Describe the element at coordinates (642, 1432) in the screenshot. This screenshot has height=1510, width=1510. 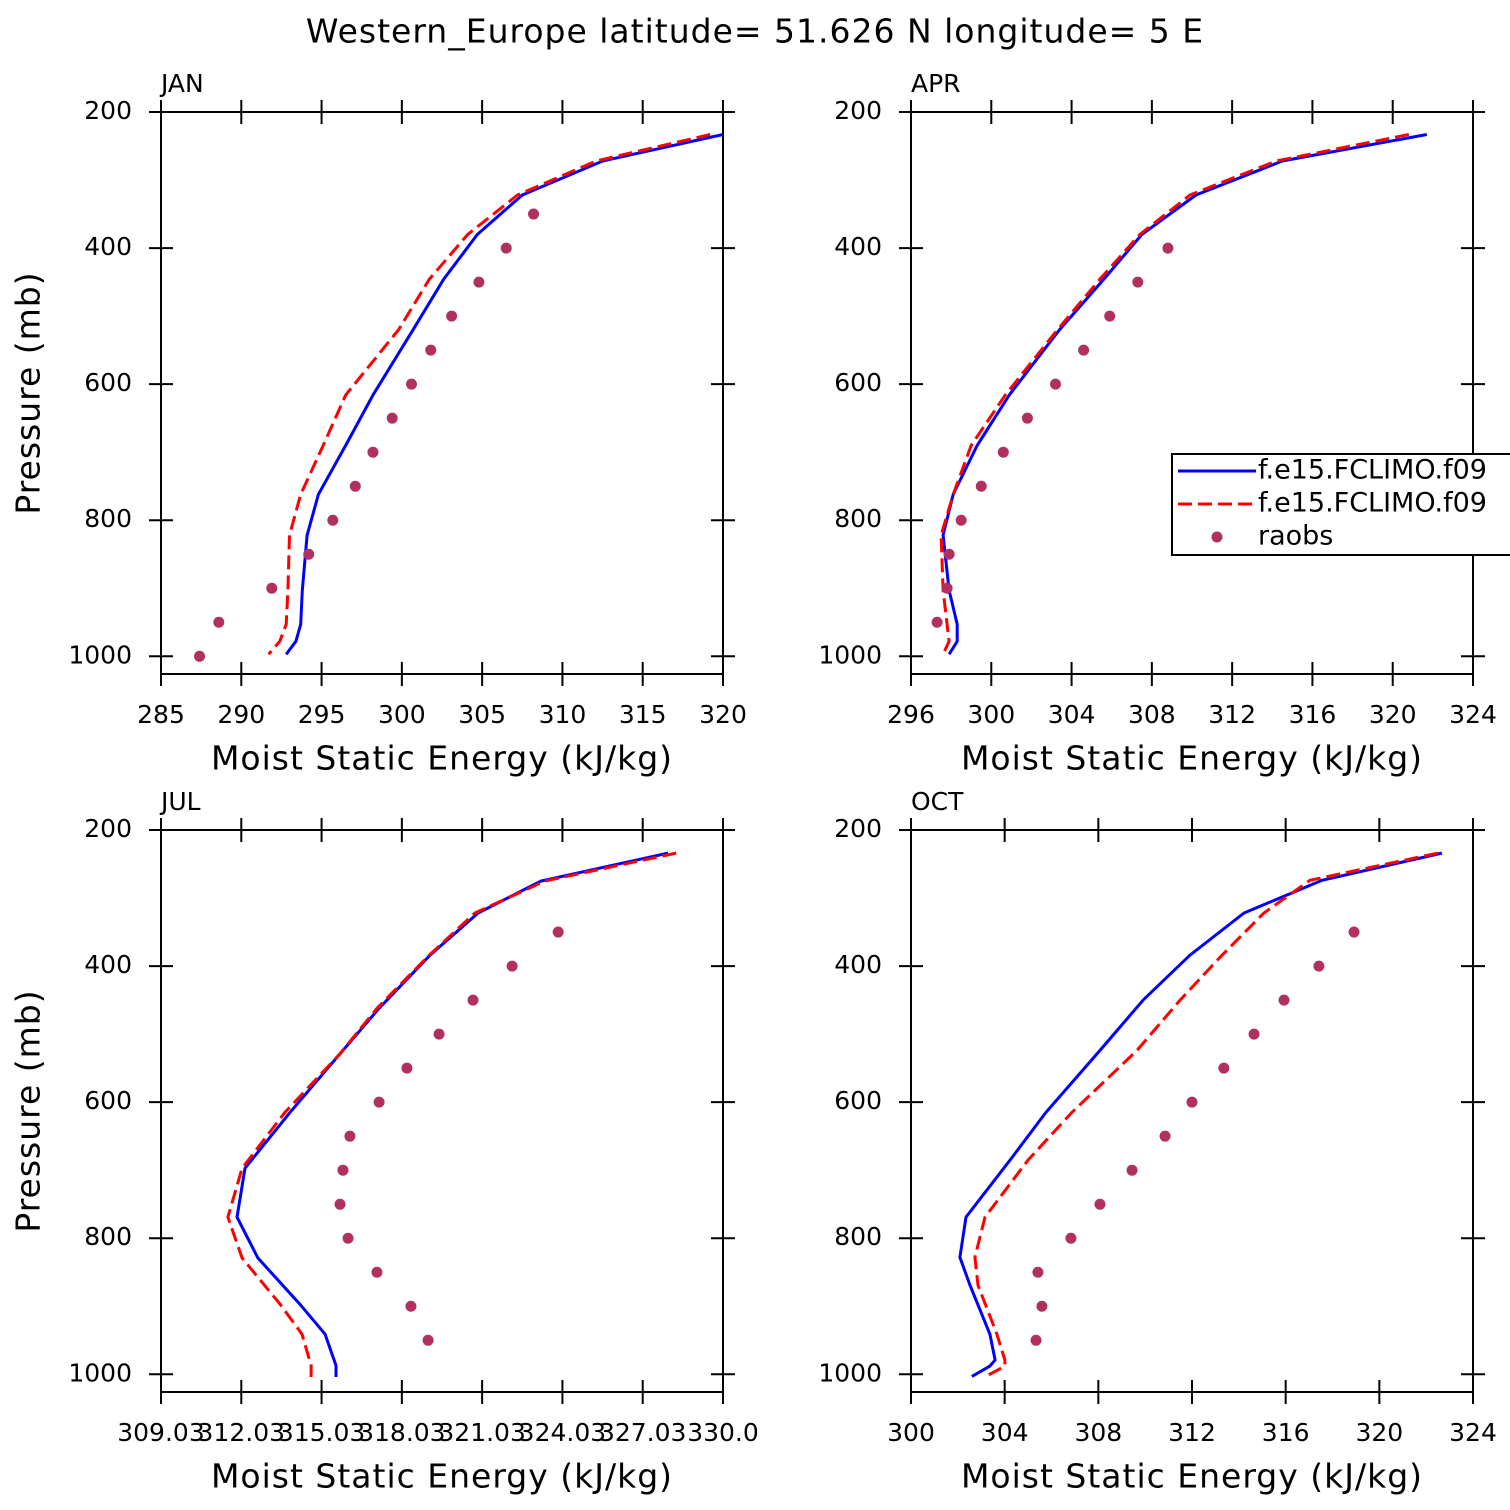
I see `x-tick-label: 327.03` at that location.